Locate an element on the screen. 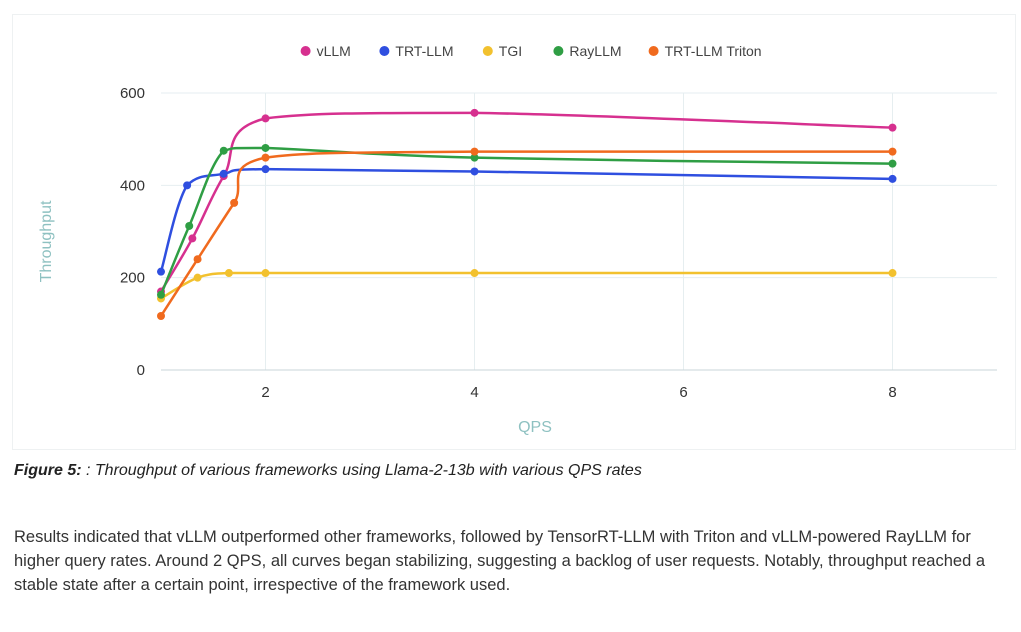 The width and height of the screenshot is (1021, 632). legend-label-tgi: TGI is located at coordinates (510, 51).